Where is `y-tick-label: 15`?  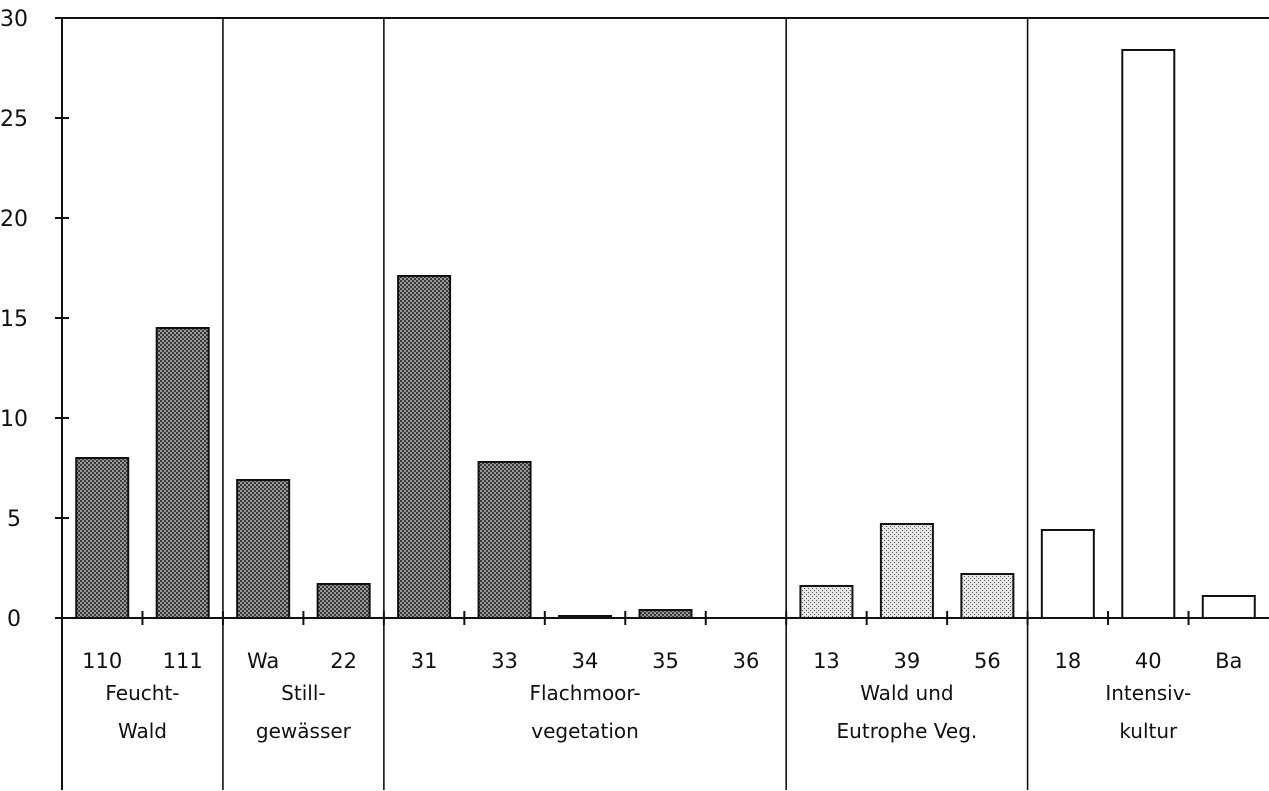 y-tick-label: 15 is located at coordinates (14, 319).